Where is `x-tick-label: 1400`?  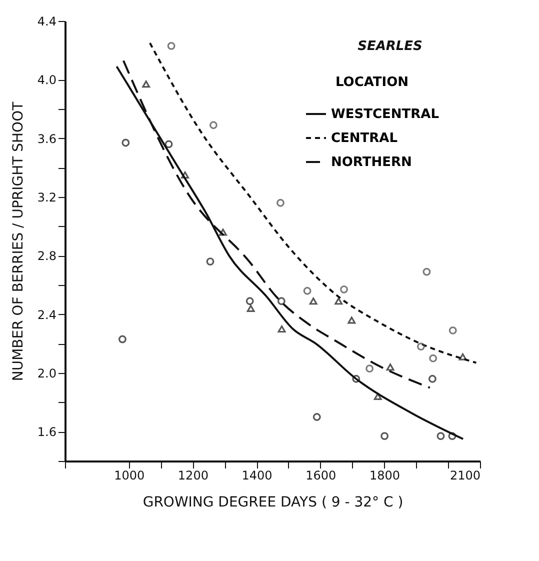
x-tick-label: 1400 is located at coordinates (257, 475).